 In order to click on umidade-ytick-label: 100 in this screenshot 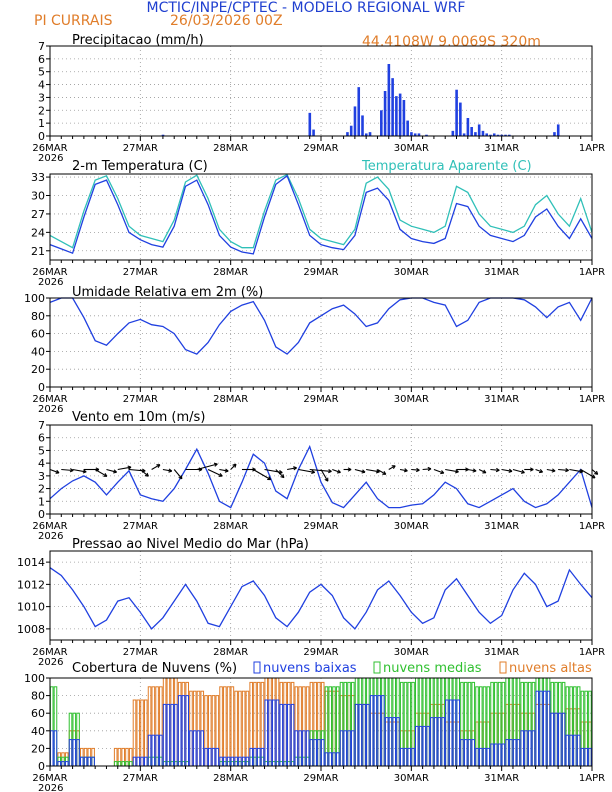, I will do `click(34, 298)`.